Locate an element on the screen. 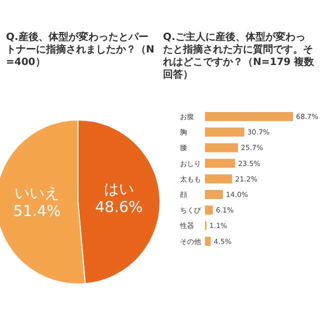 This screenshot has width=320, height=320. chart-title: Q.ご主人に産後、体型が変わったと指摘された方に質問です。それはどこですか？（N=179 複数回答） is located at coordinates (239, 55).